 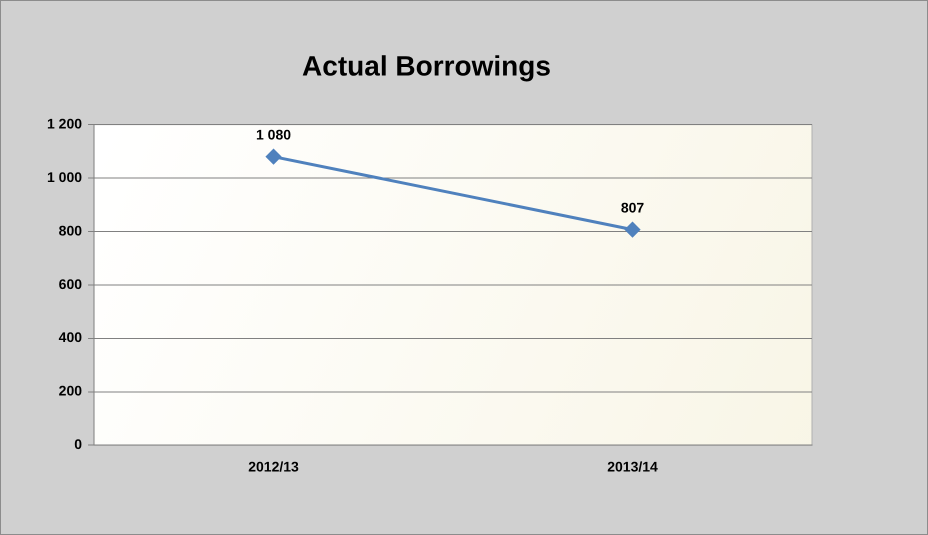 What do you see at coordinates (78, 444) in the screenshot?
I see `y-tick-label: 0` at bounding box center [78, 444].